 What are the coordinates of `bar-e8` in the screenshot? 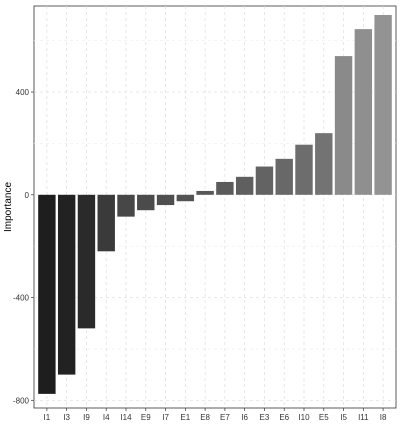 It's located at (205, 192).